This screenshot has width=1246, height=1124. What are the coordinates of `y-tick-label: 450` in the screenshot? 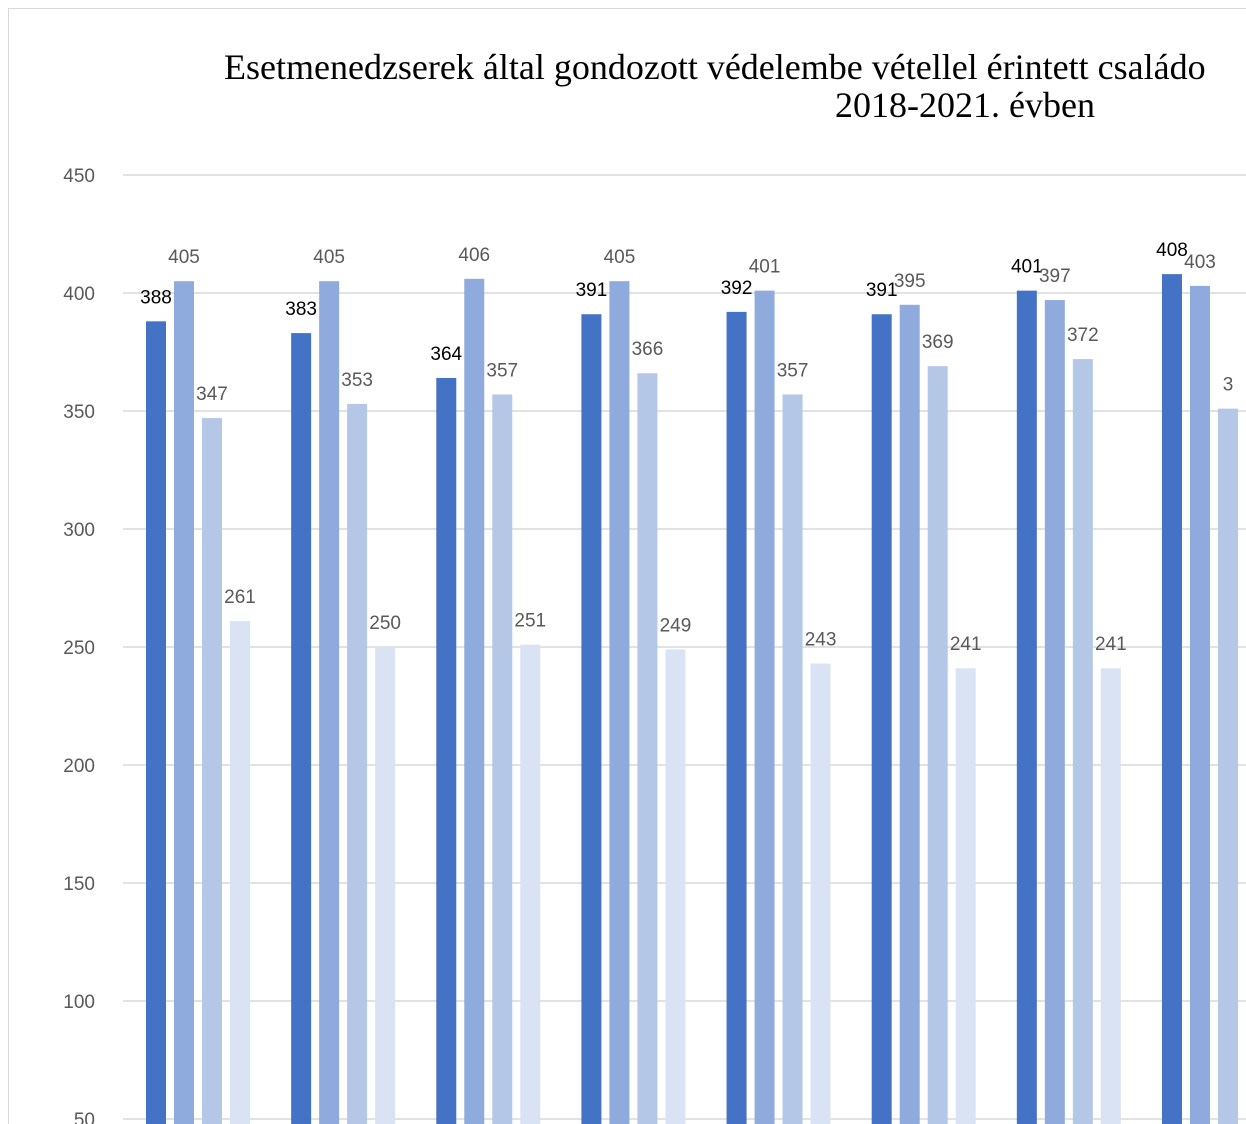 It's located at (79, 176).